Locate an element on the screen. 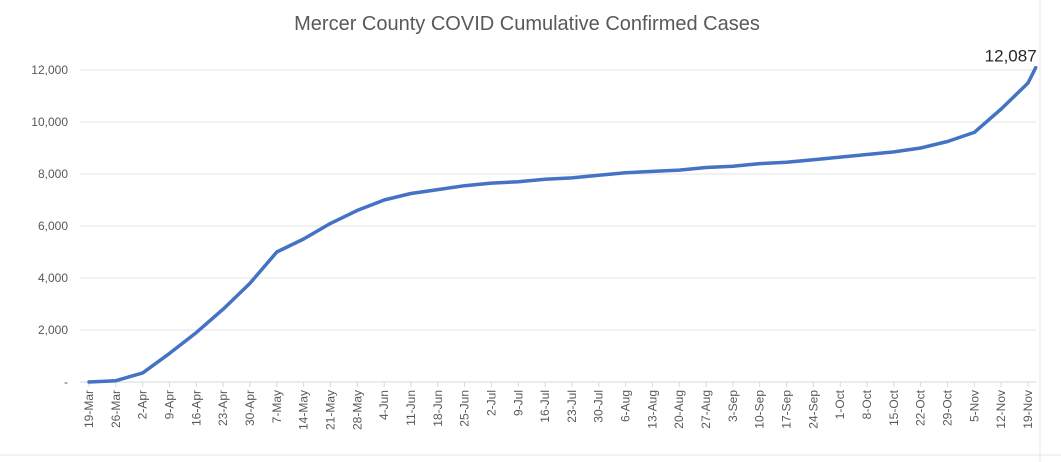  y-tick-label: 8,000 is located at coordinates (53, 174).